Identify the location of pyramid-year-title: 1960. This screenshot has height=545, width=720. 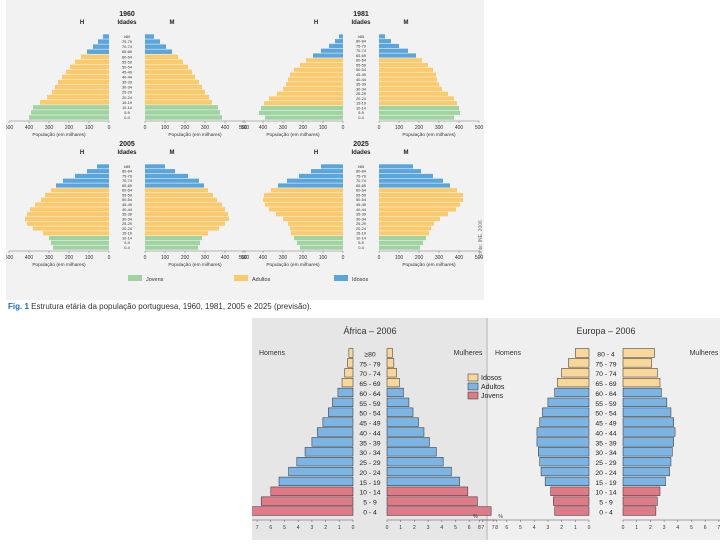
(127, 14).